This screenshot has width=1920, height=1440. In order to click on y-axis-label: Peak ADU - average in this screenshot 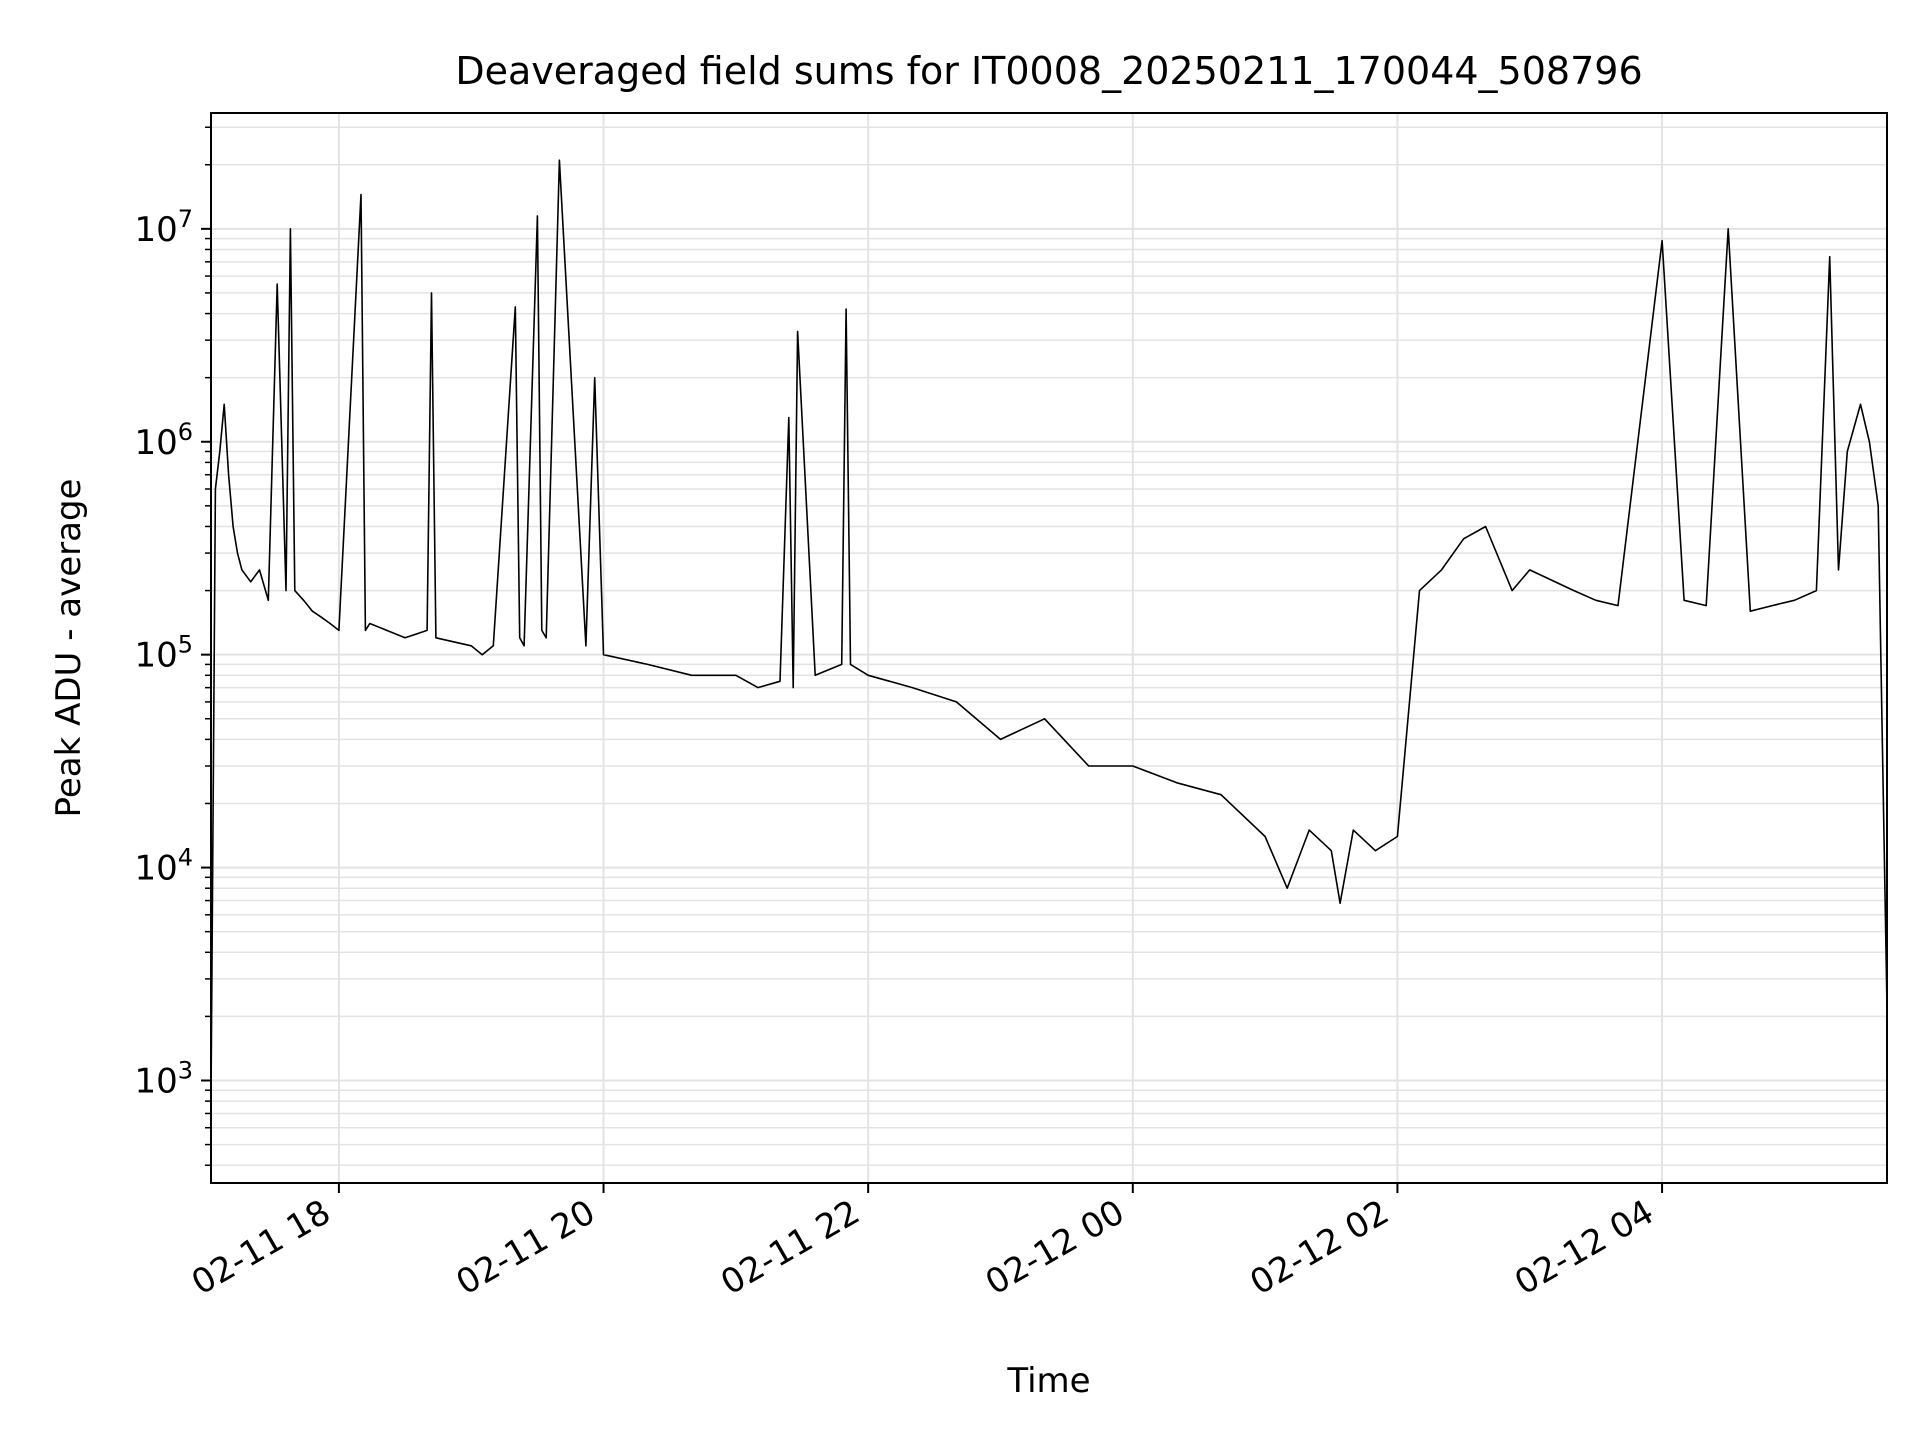, I will do `click(69, 648)`.